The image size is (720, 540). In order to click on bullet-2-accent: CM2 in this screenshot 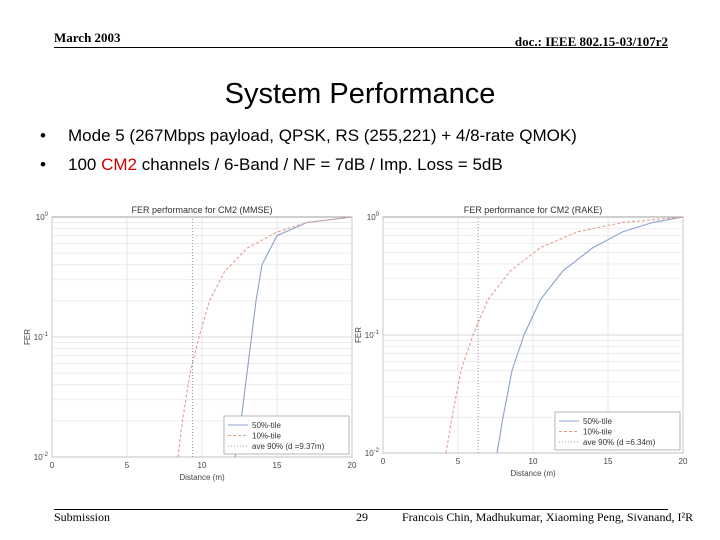, I will do `click(119, 164)`.